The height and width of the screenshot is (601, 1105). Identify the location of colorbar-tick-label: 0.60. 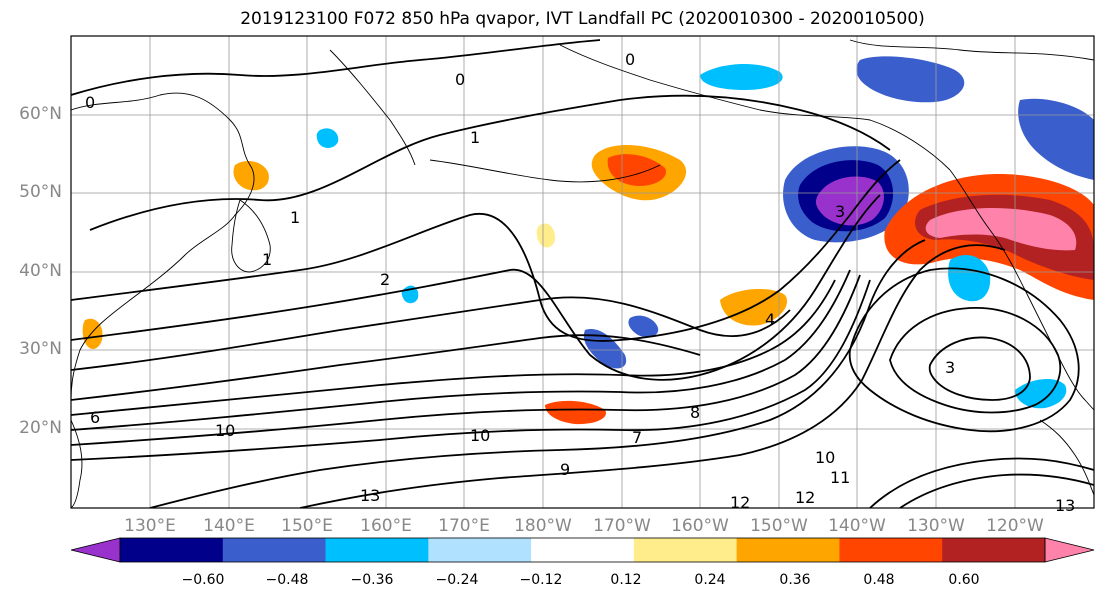
(964, 580).